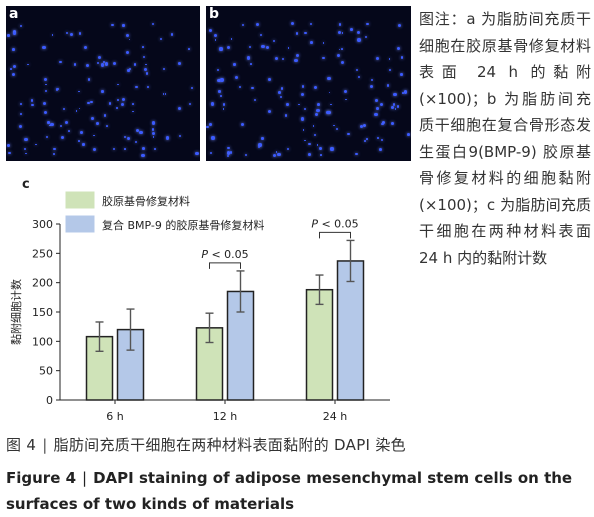  What do you see at coordinates (224, 254) in the screenshot?
I see `significance-label: P < 0.05` at bounding box center [224, 254].